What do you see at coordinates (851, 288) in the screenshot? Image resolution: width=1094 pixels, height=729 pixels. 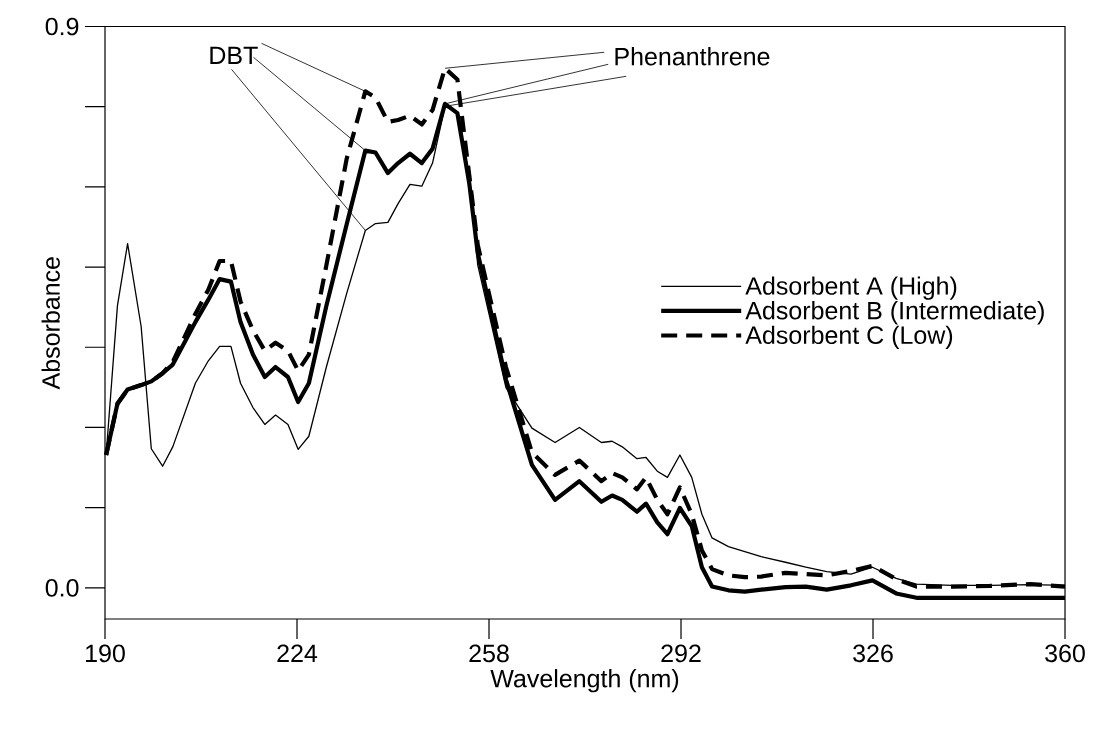 I see `legend-label: Adsorbent A (High)` at bounding box center [851, 288].